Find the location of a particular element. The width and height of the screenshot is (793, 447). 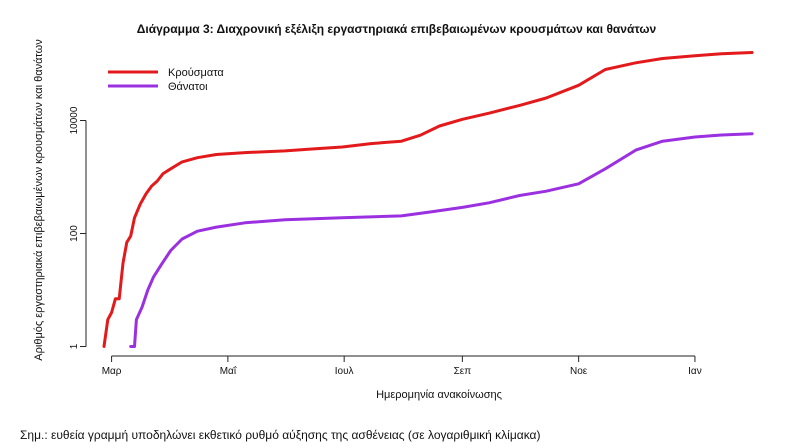

legend-label-0: Κρούσματα is located at coordinates (196, 73).